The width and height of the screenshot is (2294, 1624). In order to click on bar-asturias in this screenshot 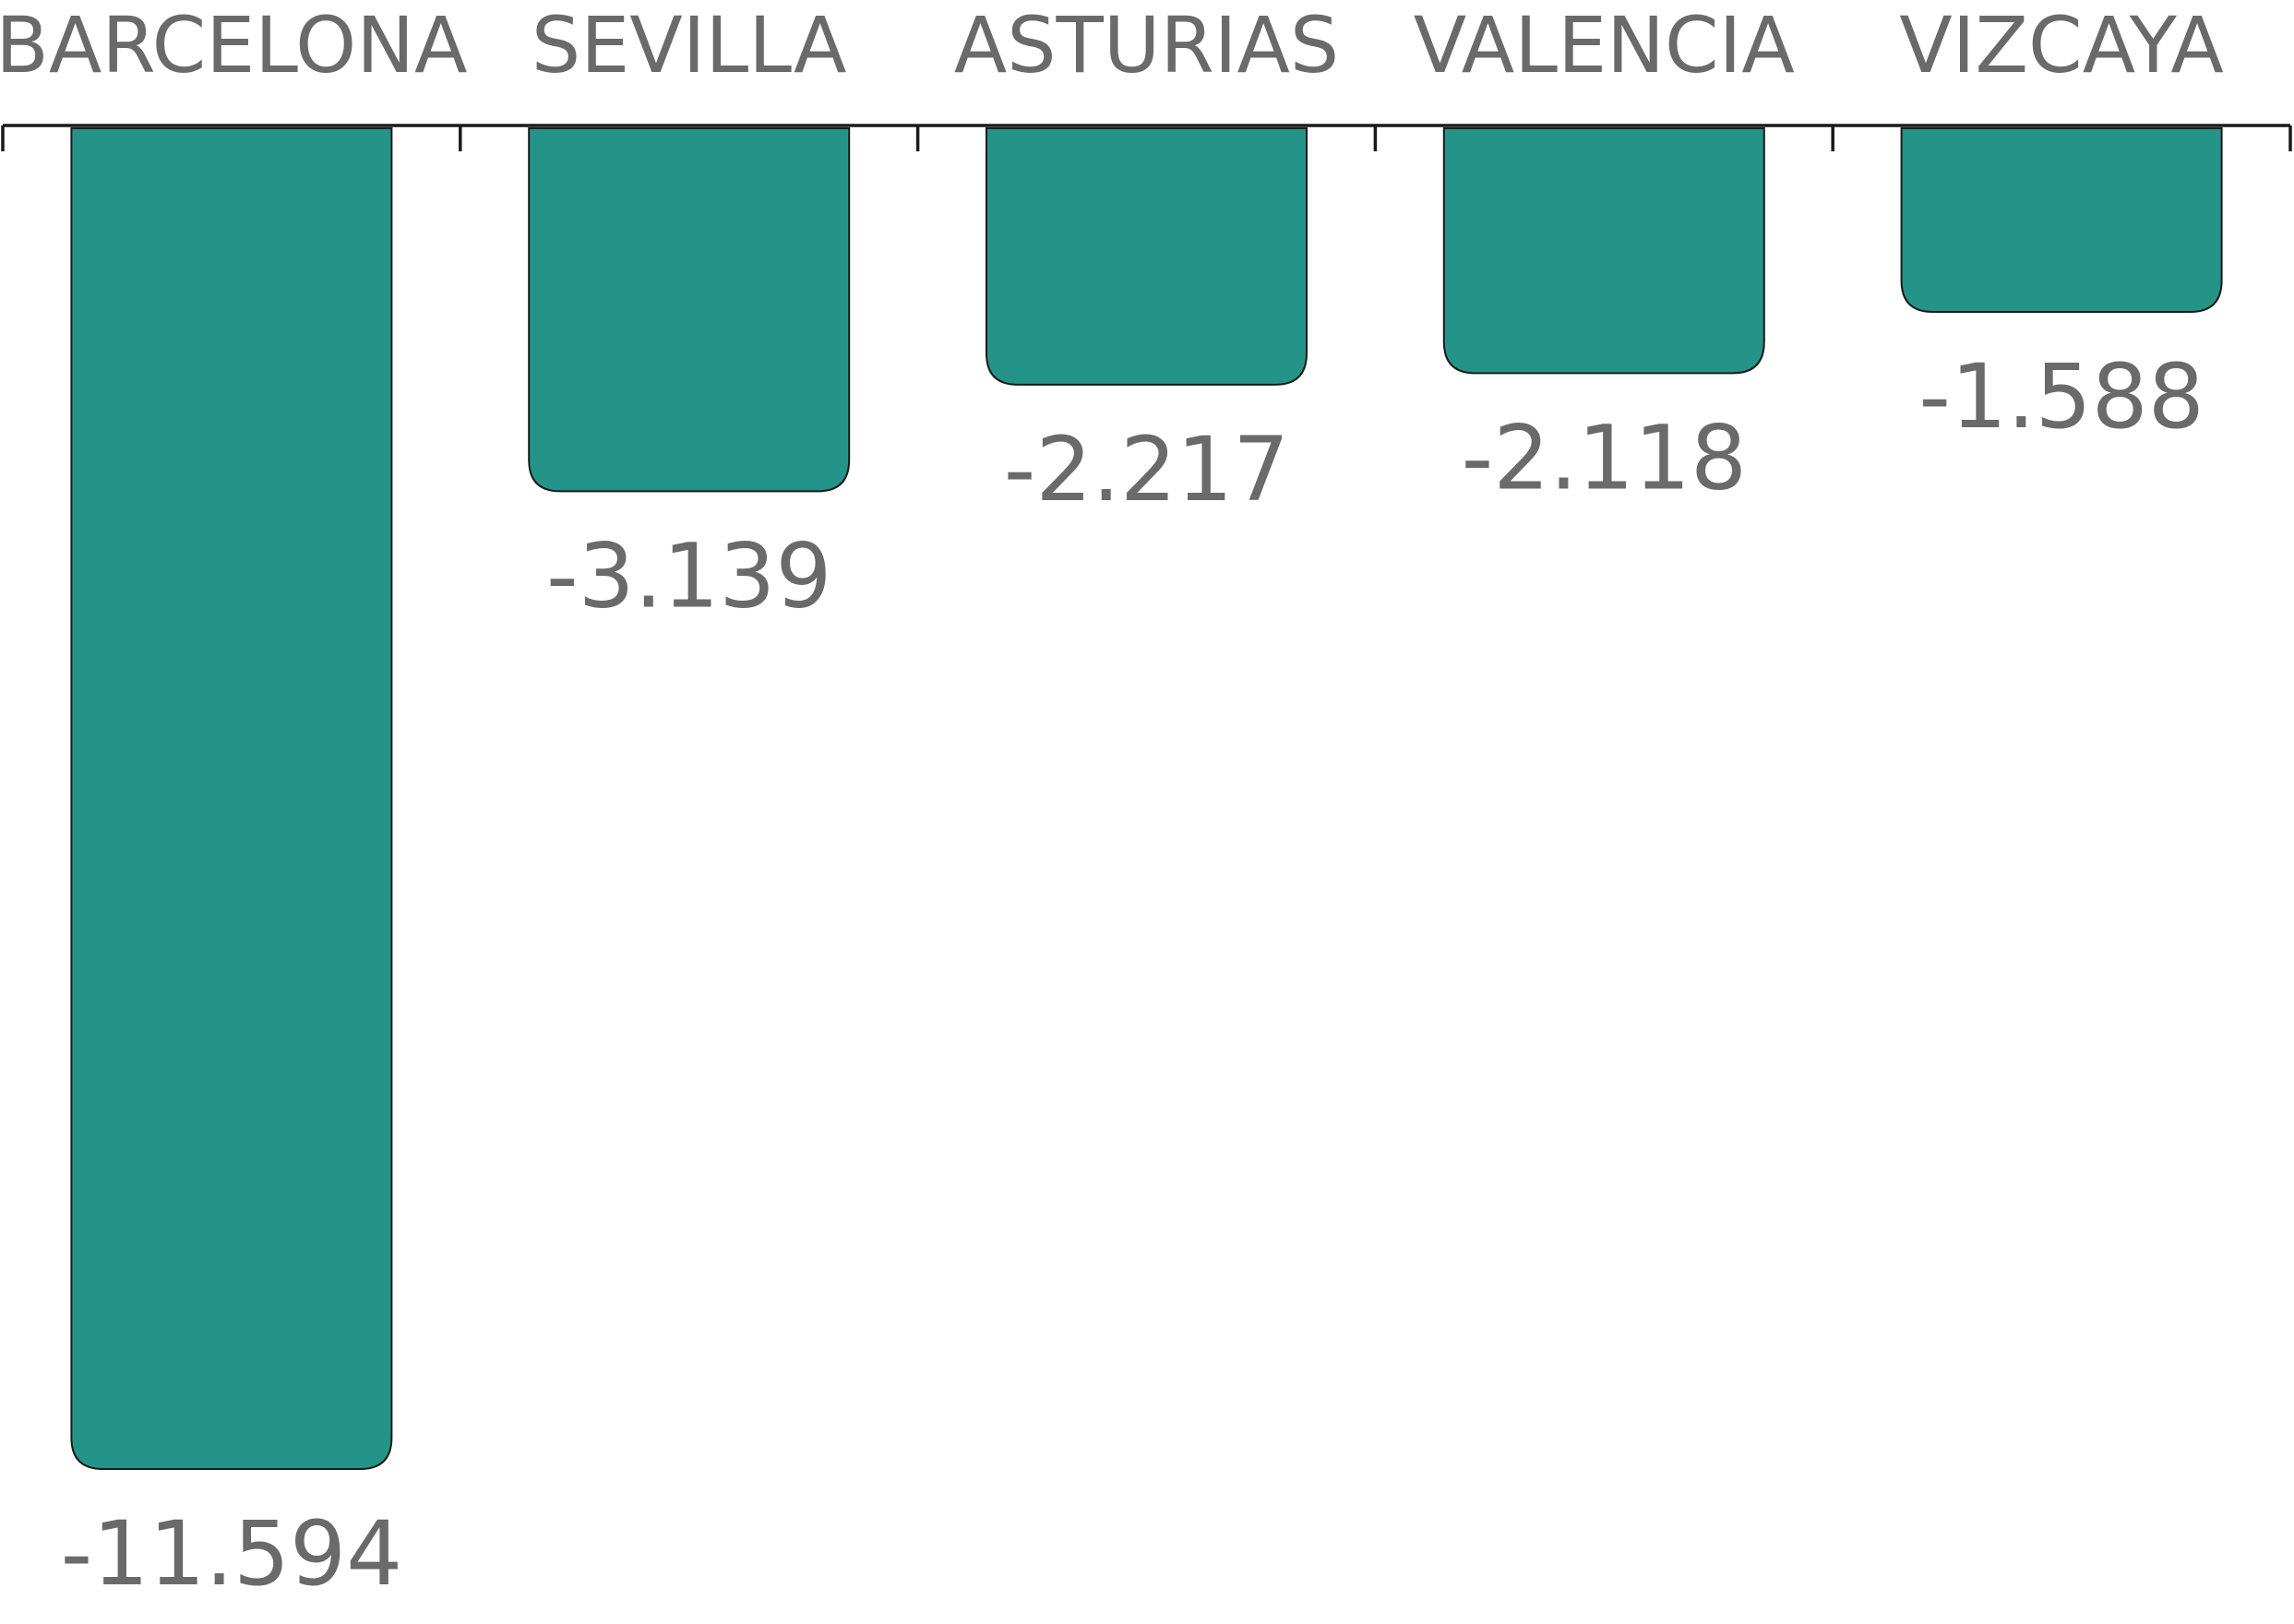, I will do `click(1147, 256)`.